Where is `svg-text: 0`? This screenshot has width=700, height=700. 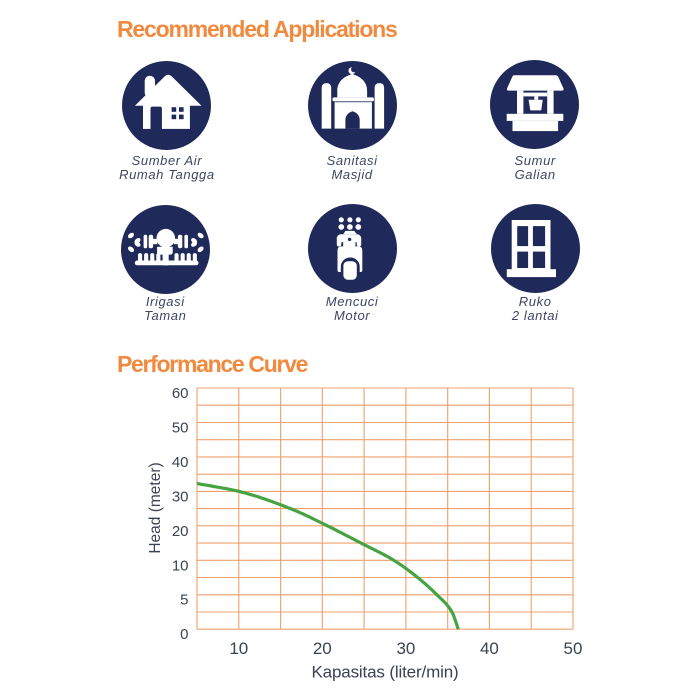
svg-text: 0 is located at coordinates (184, 634).